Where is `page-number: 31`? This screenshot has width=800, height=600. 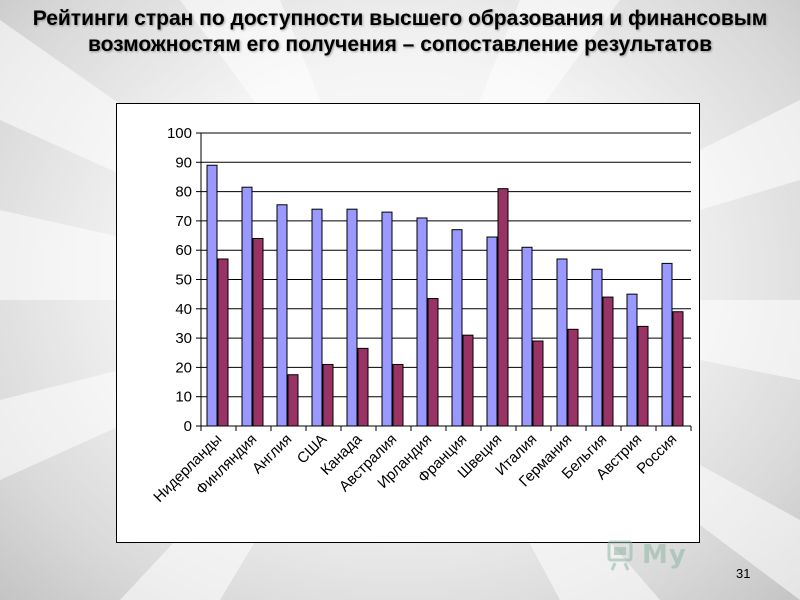 page-number: 31 is located at coordinates (743, 573).